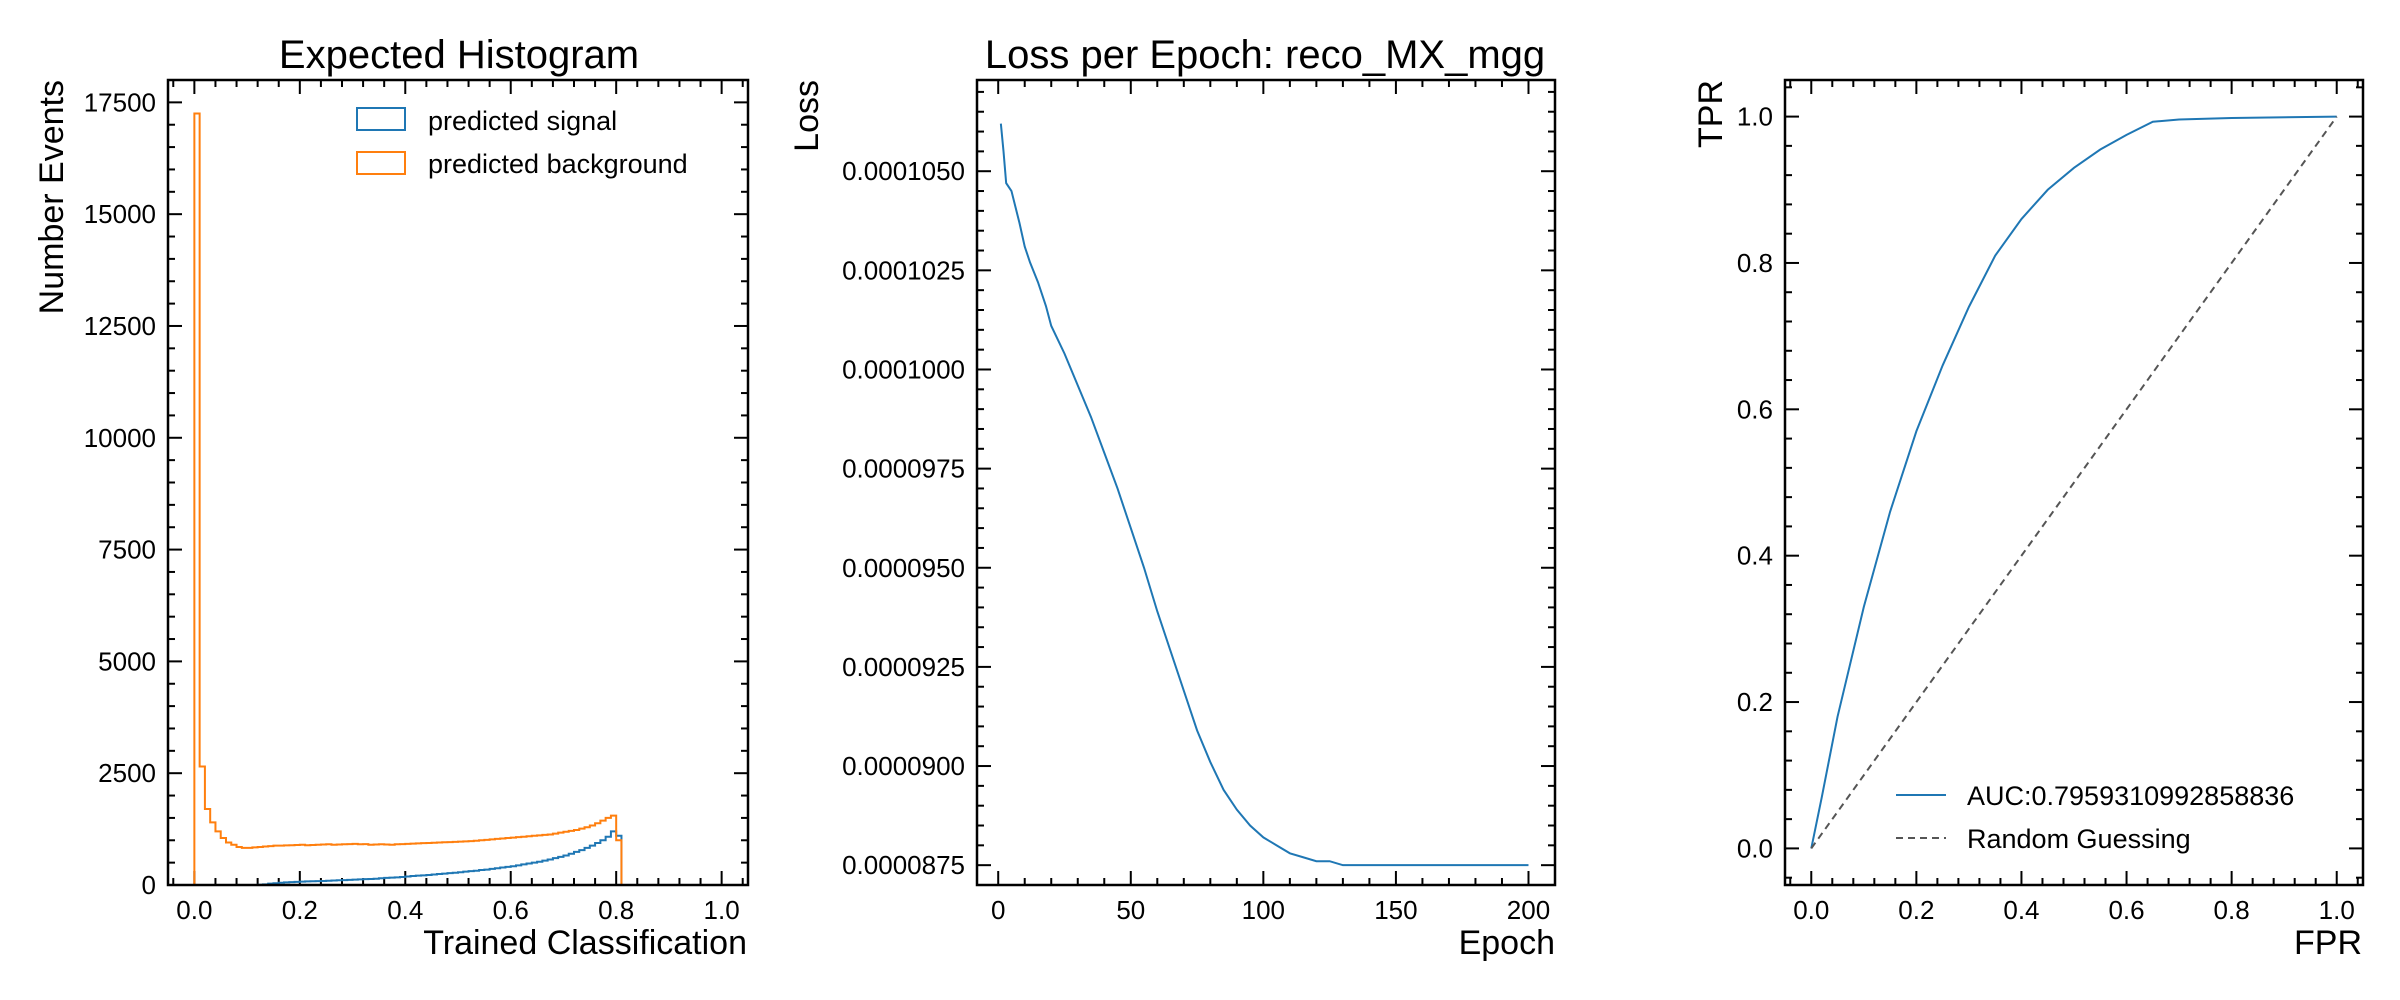 Image resolution: width=2400 pixels, height=1000 pixels. I want to click on ytick-label: 0.8, so click(1755, 263).